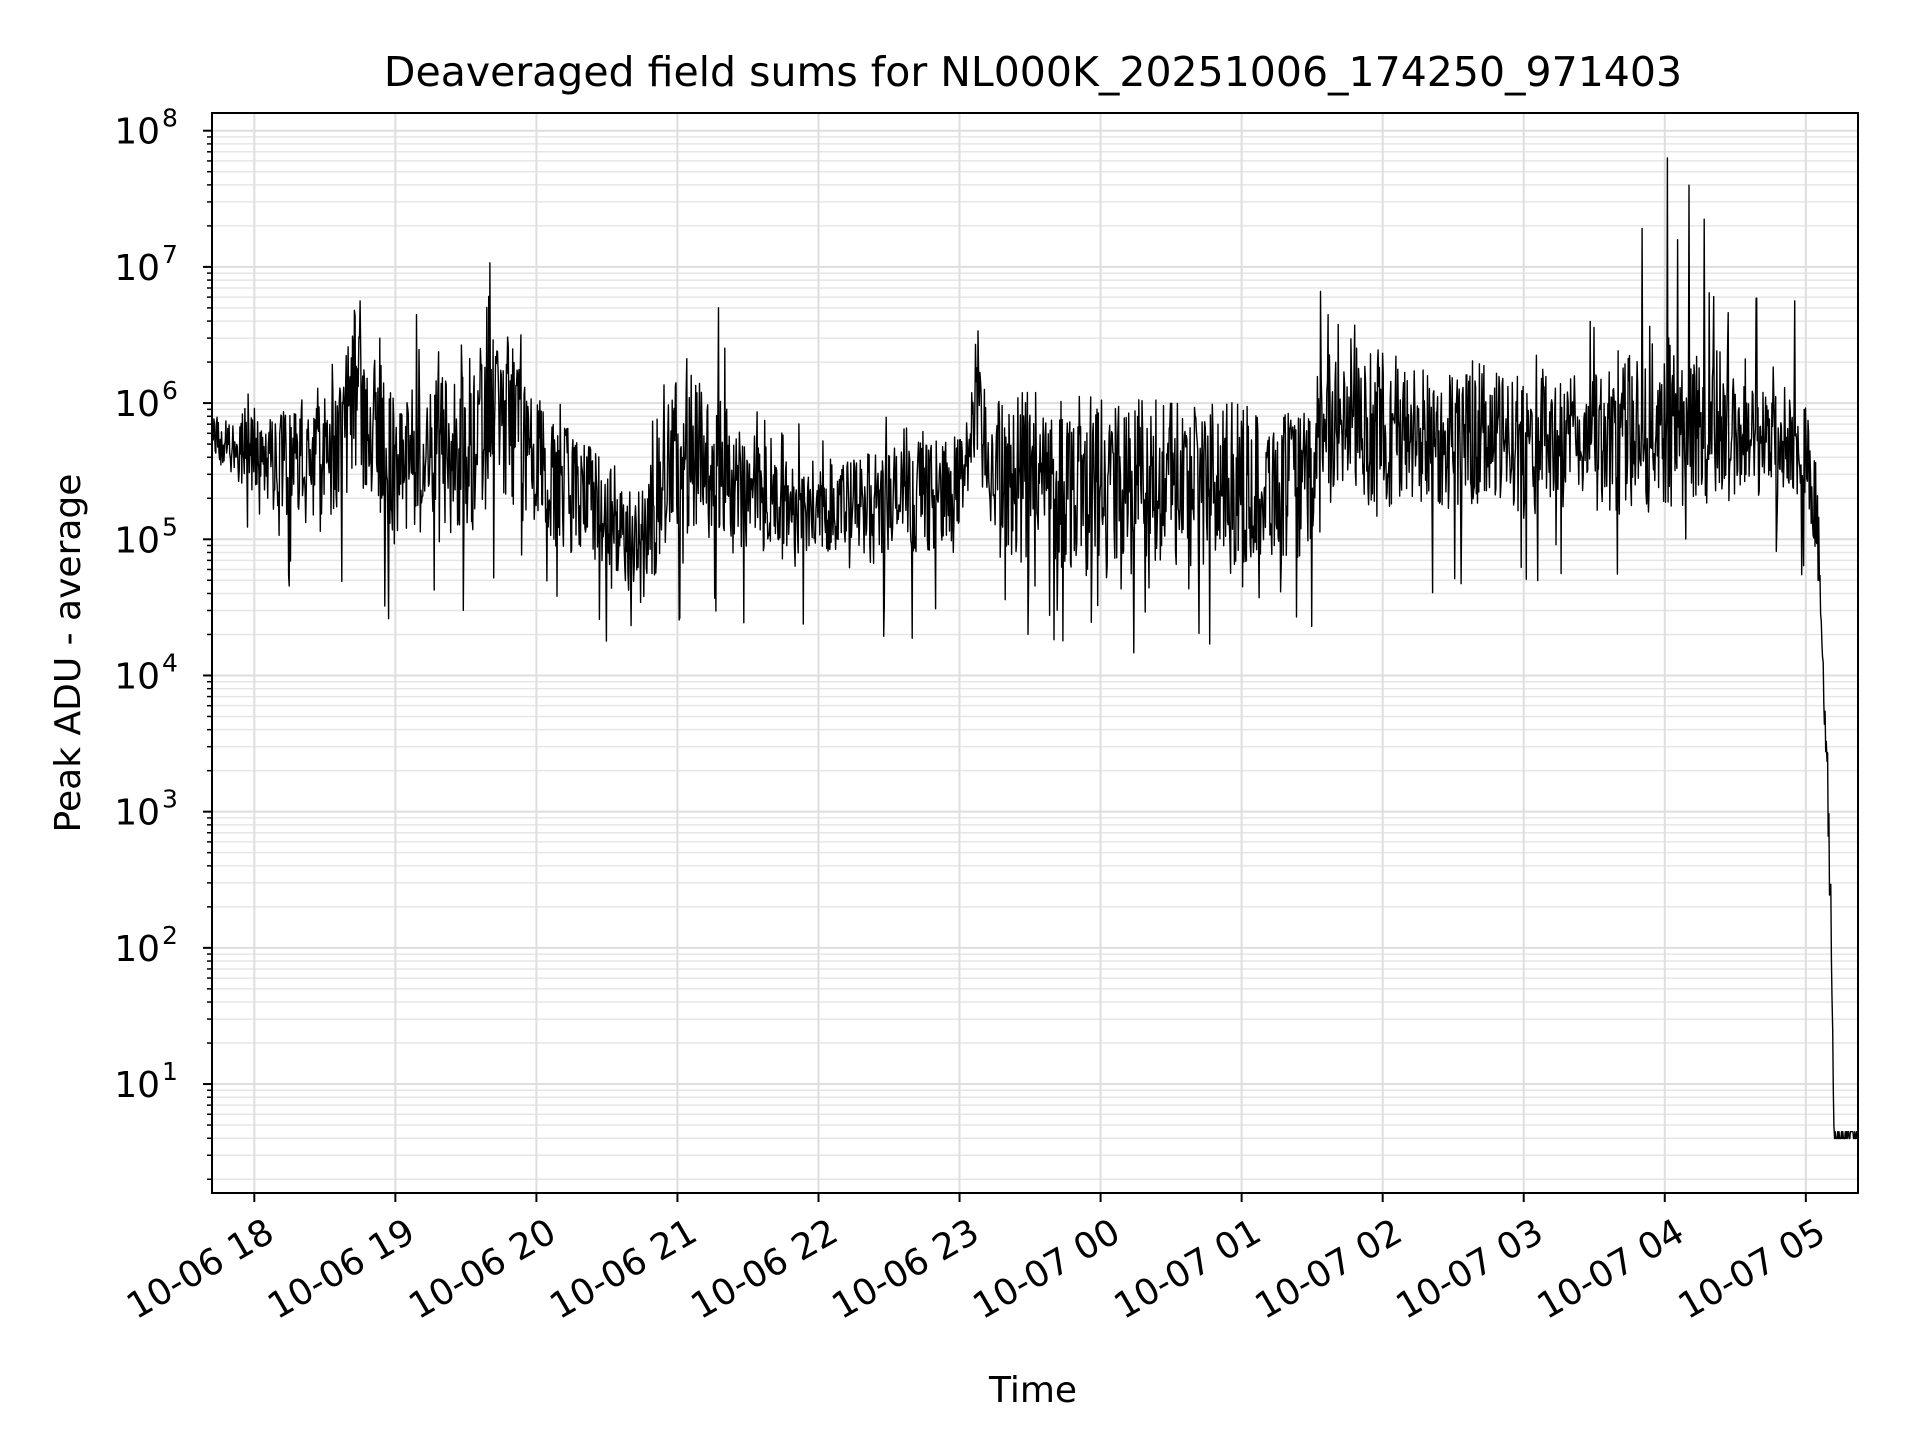 The image size is (1920, 1440). What do you see at coordinates (170, 526) in the screenshot?
I see `y-tick-label-exponent: 5` at bounding box center [170, 526].